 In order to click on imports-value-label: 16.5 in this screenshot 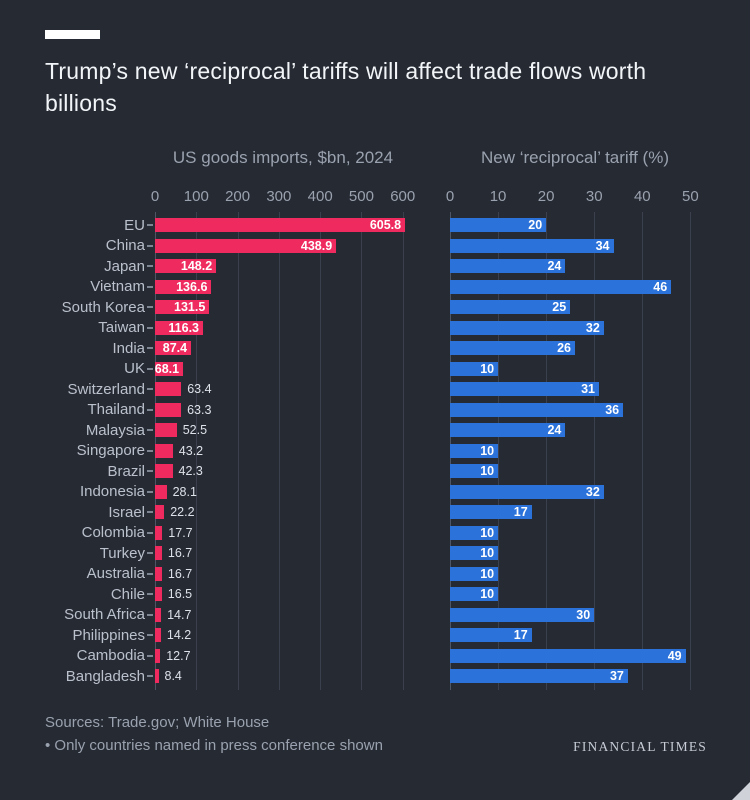, I will do `click(180, 594)`.